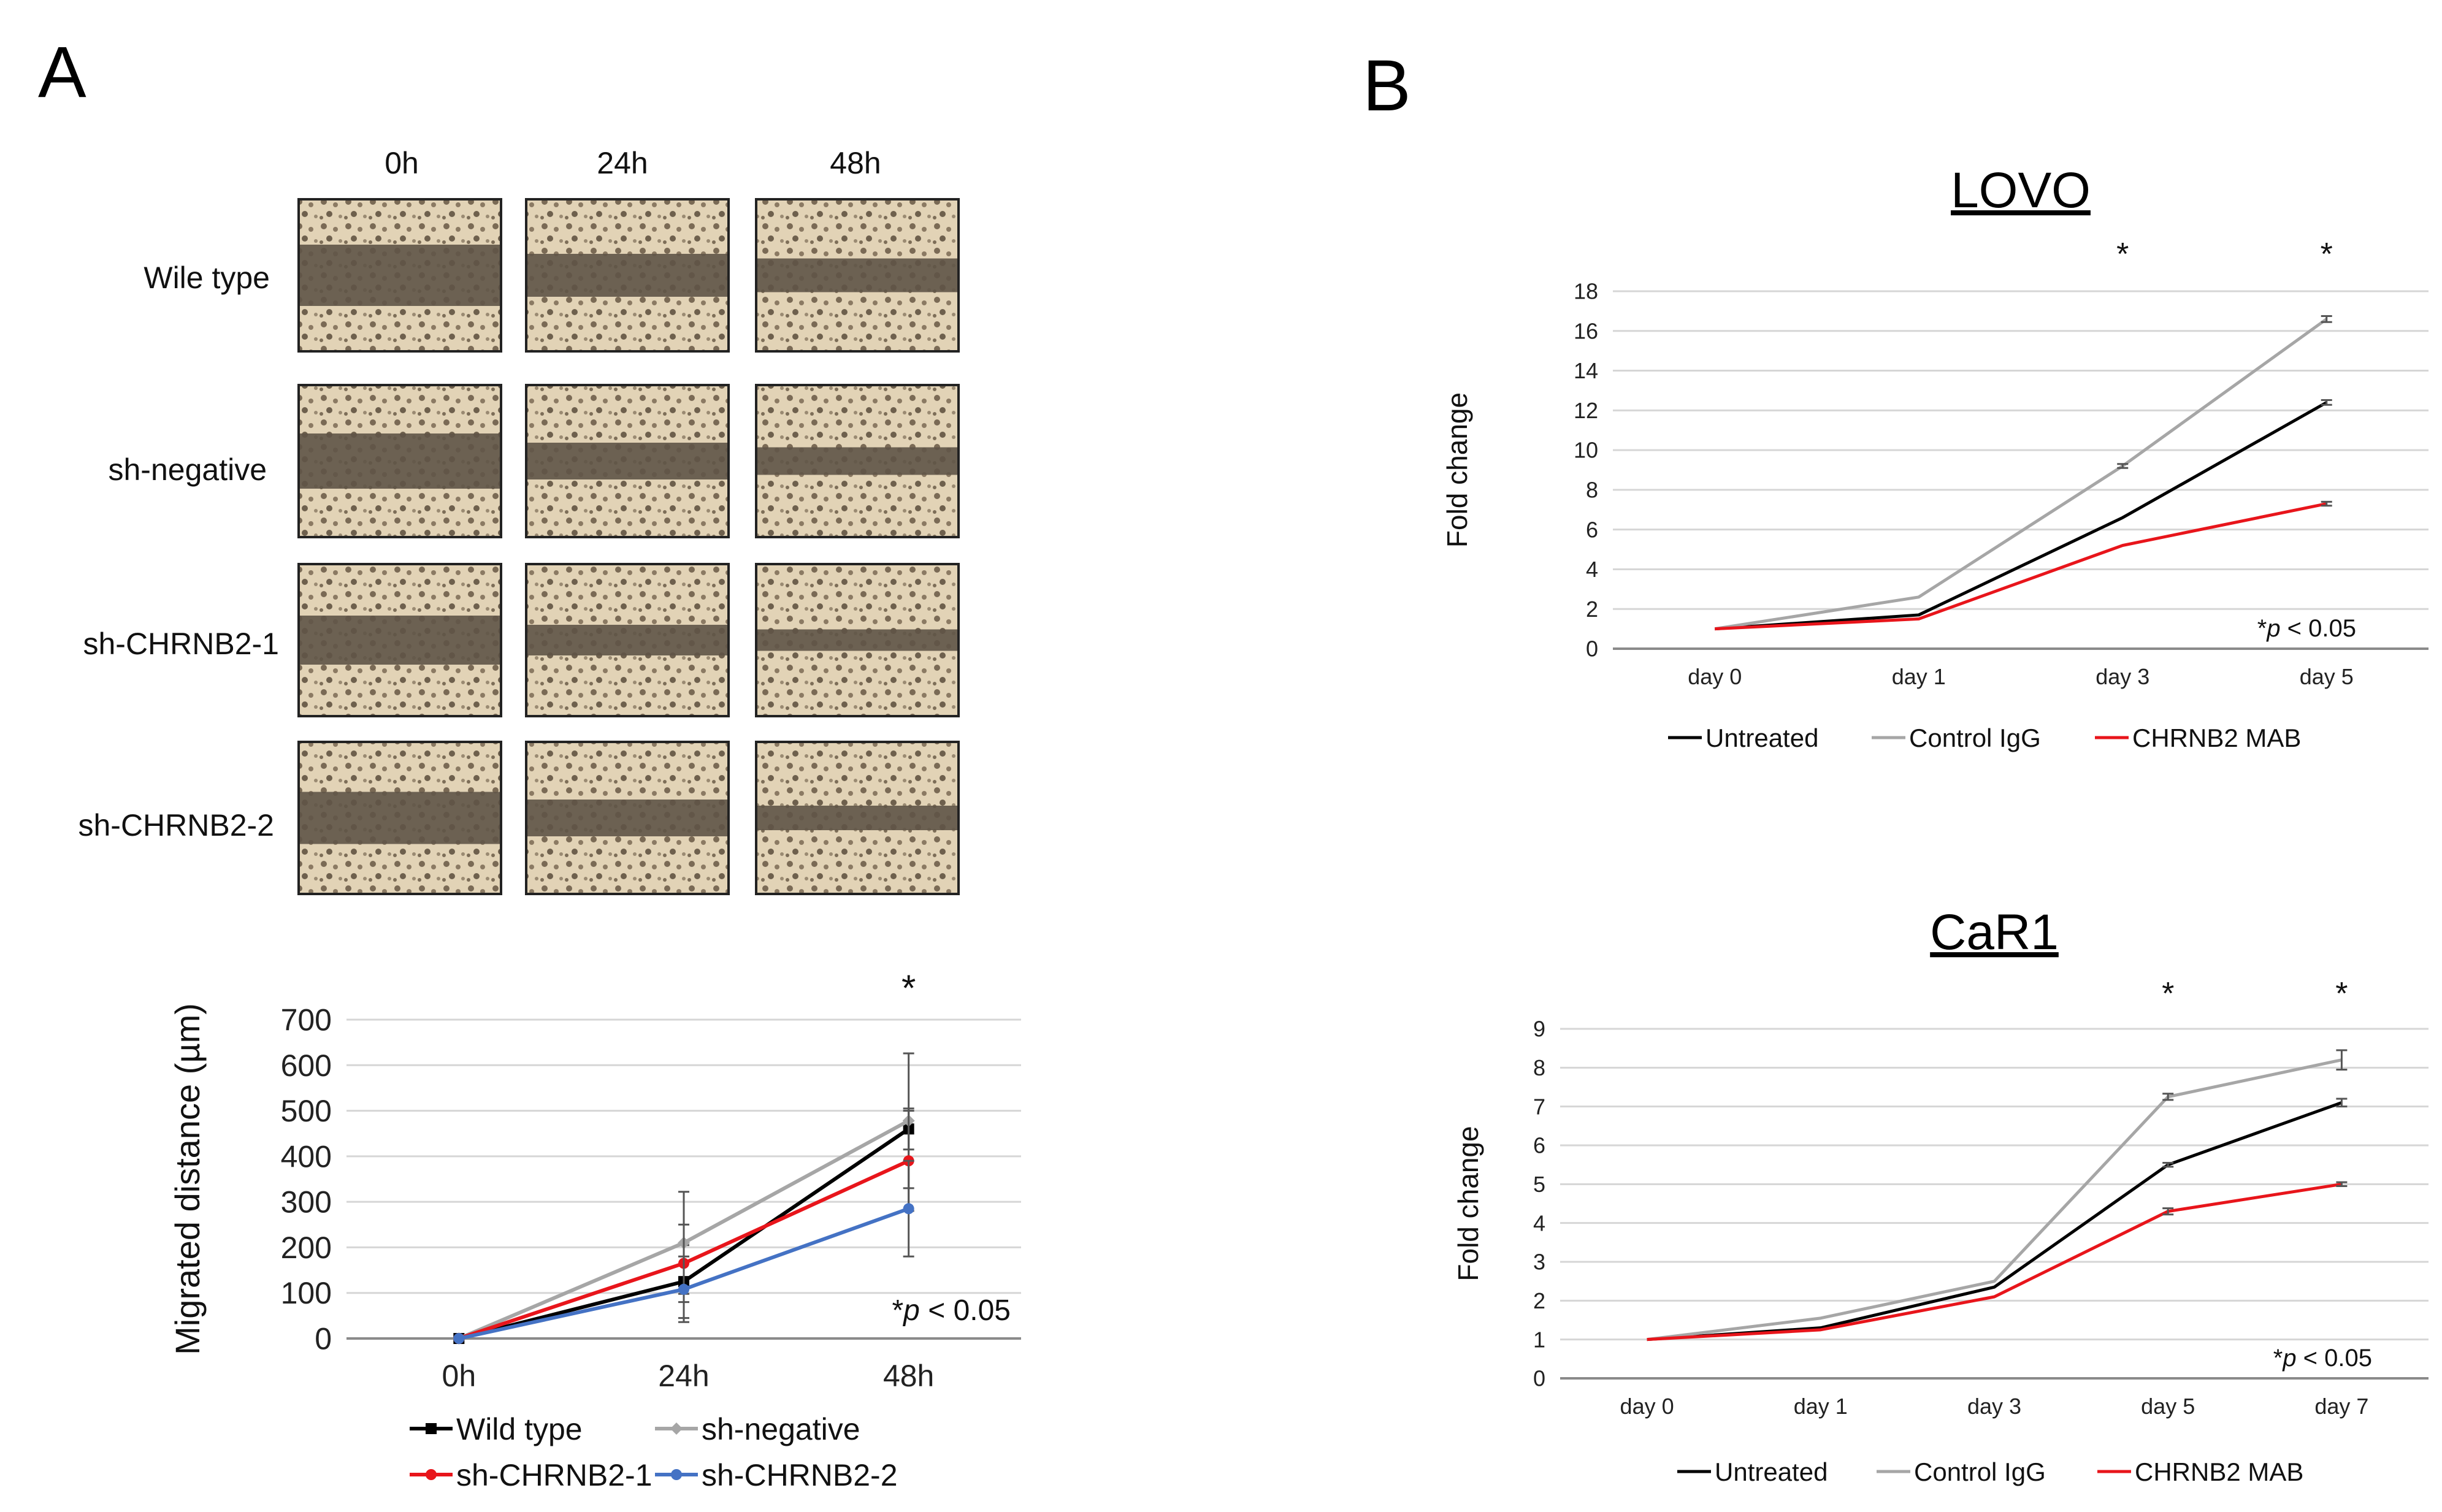  What do you see at coordinates (683, 1376) in the screenshot?
I see `x-tick-label: 24h` at bounding box center [683, 1376].